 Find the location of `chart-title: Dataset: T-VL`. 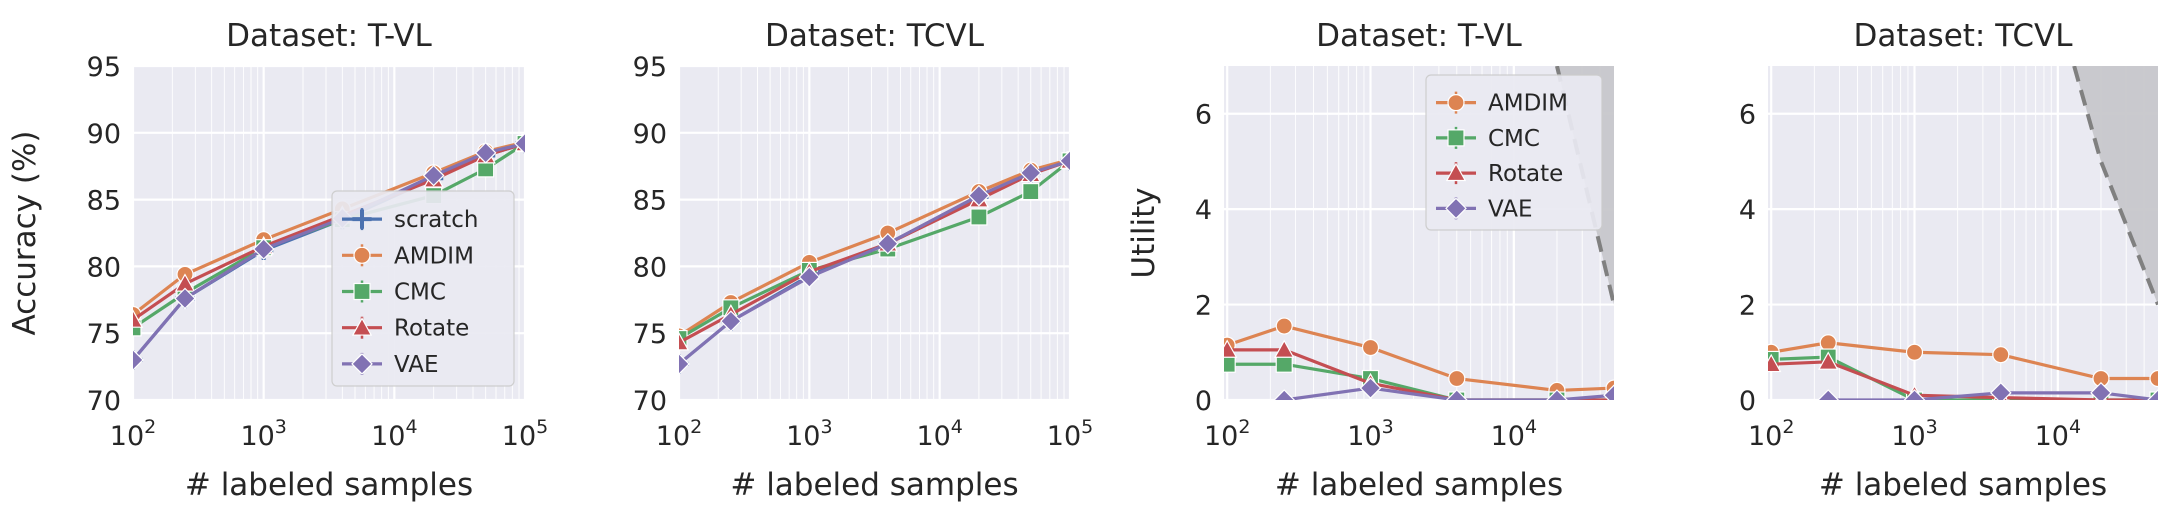

chart-title: Dataset: T-VL is located at coordinates (329, 36).